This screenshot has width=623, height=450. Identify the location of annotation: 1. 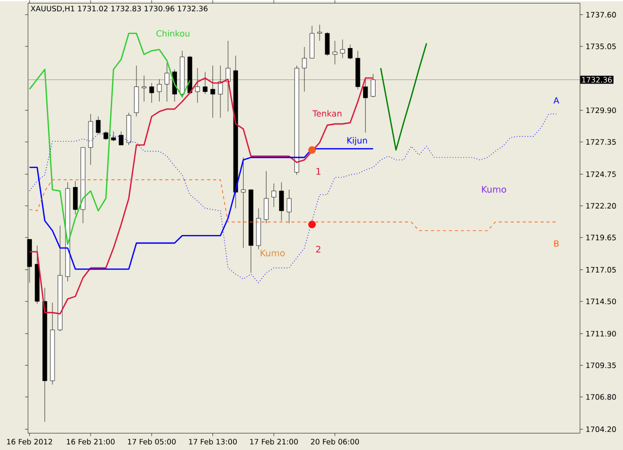
(318, 171).